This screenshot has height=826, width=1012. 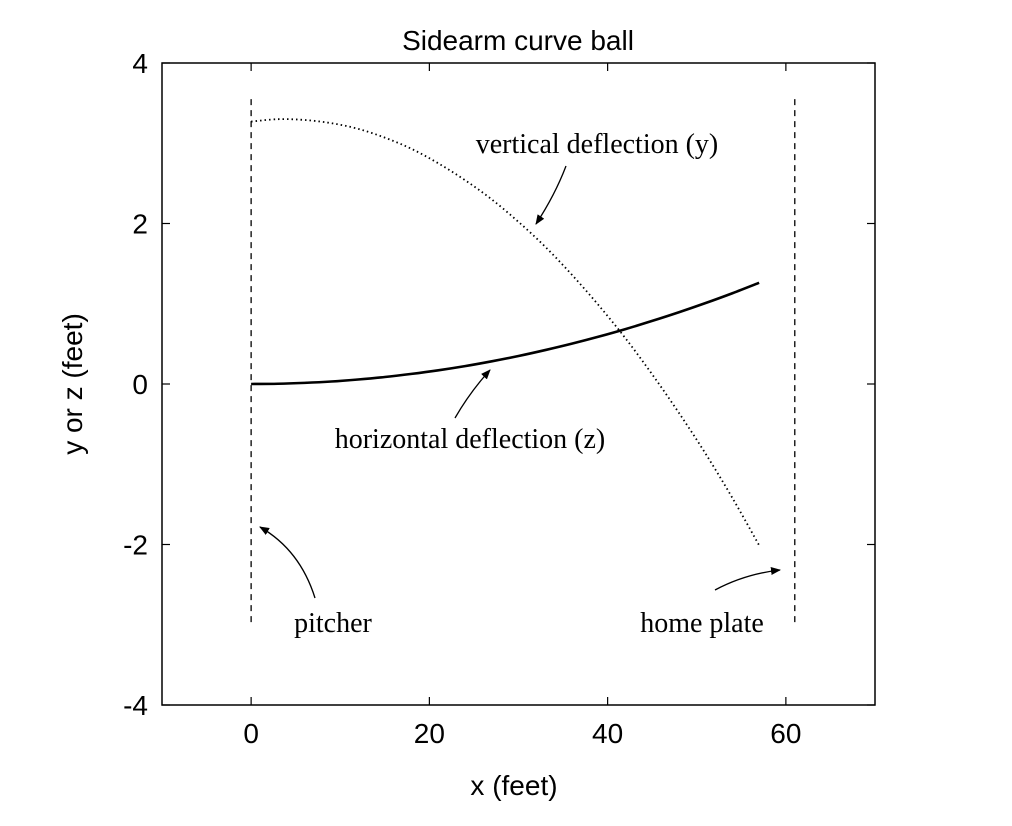 What do you see at coordinates (333, 623) in the screenshot?
I see `annotation-label: pitcher` at bounding box center [333, 623].